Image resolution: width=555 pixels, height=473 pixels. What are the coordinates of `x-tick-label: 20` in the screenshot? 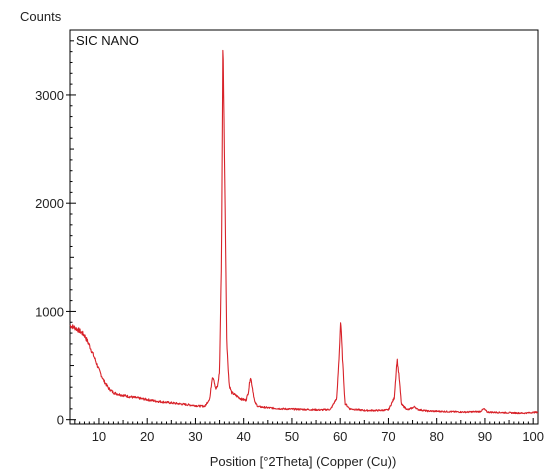 It's located at (147, 436).